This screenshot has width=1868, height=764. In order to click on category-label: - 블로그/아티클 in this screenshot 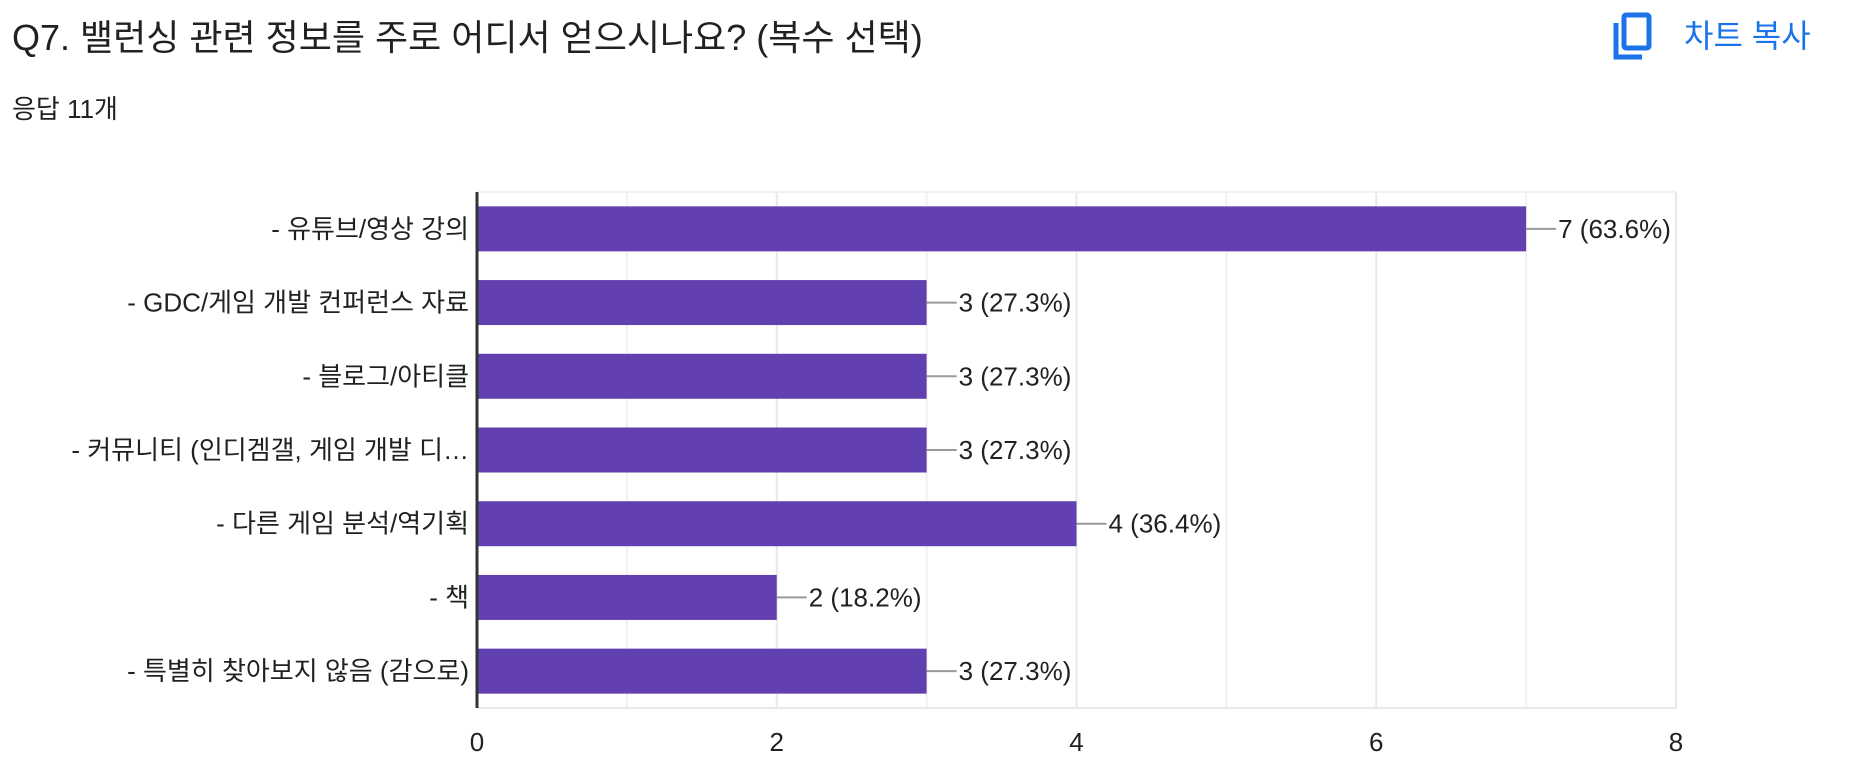, I will do `click(385, 376)`.